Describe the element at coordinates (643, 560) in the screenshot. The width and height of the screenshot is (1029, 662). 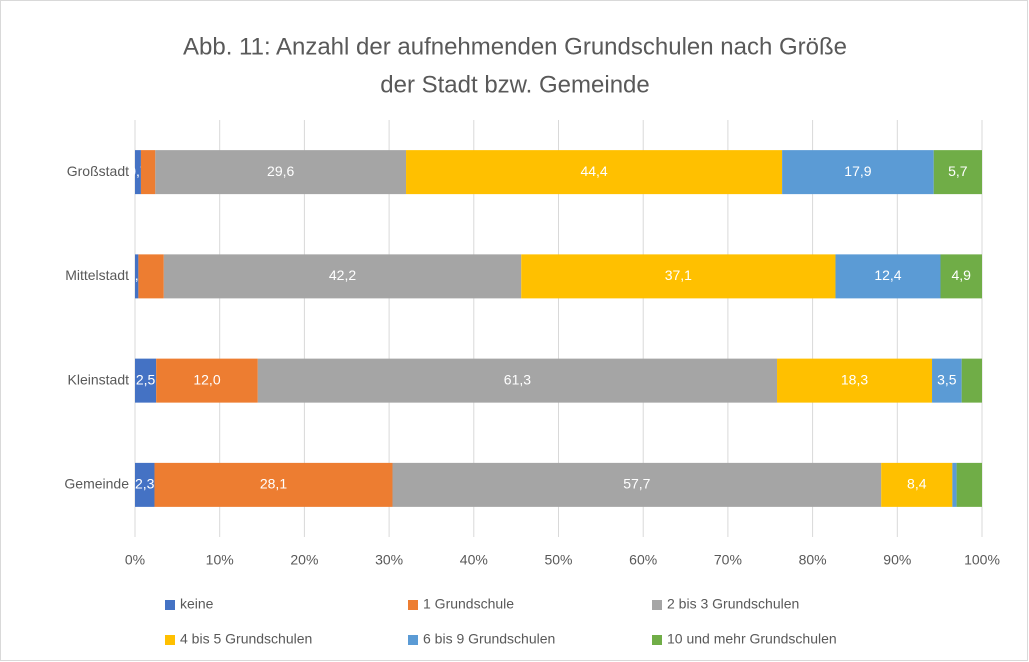
I see `x-tick-label: 60%` at that location.